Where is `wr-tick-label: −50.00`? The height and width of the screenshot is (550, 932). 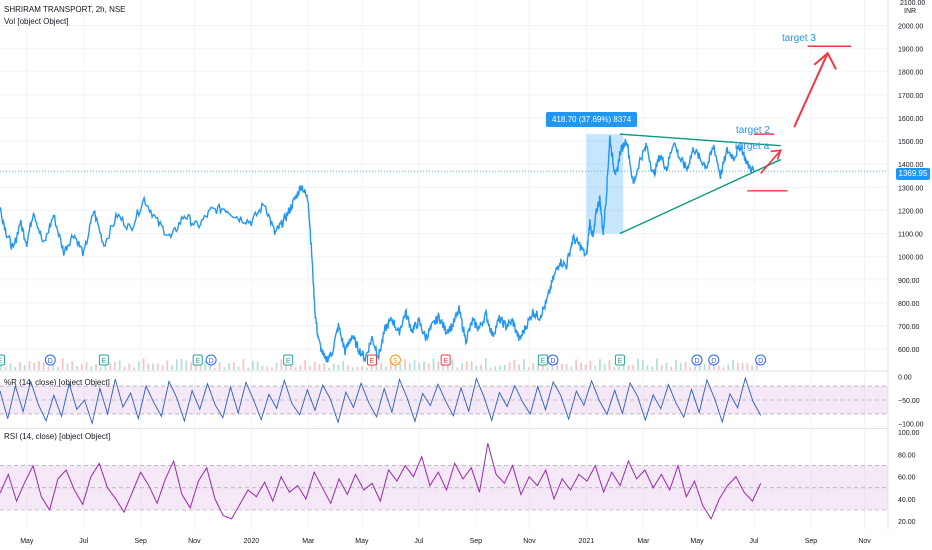 wr-tick-label: −50.00 is located at coordinates (909, 401).